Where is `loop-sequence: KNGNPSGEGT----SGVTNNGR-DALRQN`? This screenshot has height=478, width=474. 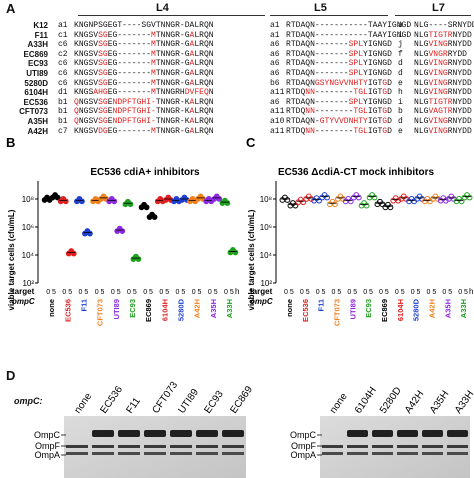 loop-sequence: KNGNPSGEGT----SGVTNNGR-DALRQN is located at coordinates (144, 25).